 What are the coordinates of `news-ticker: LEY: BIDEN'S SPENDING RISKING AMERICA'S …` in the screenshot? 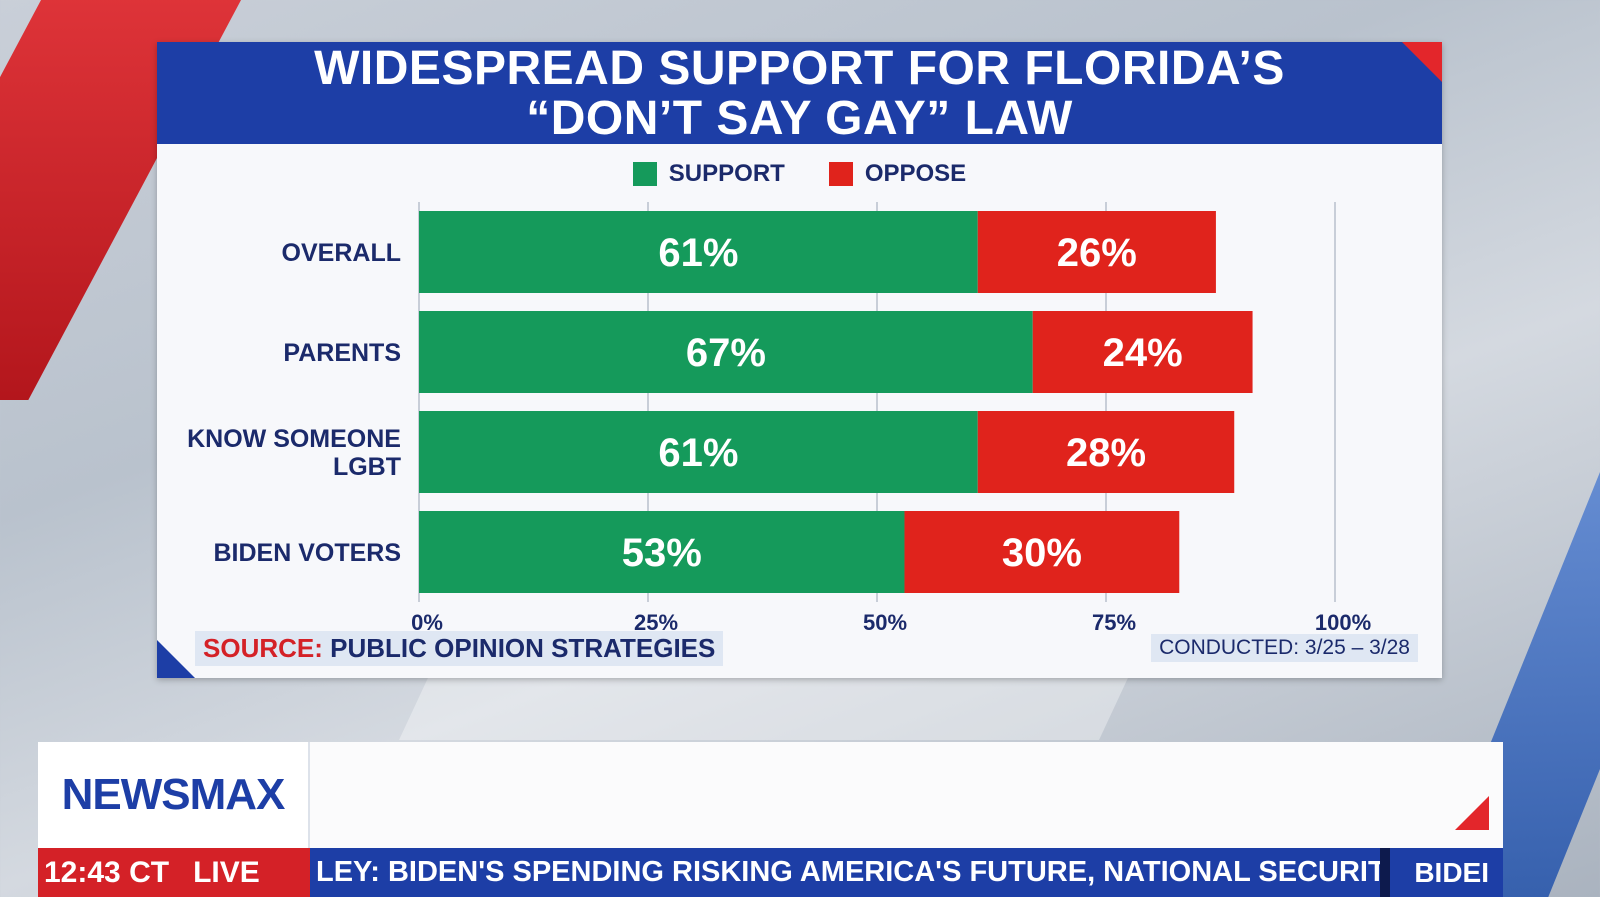 It's located at (906, 872).